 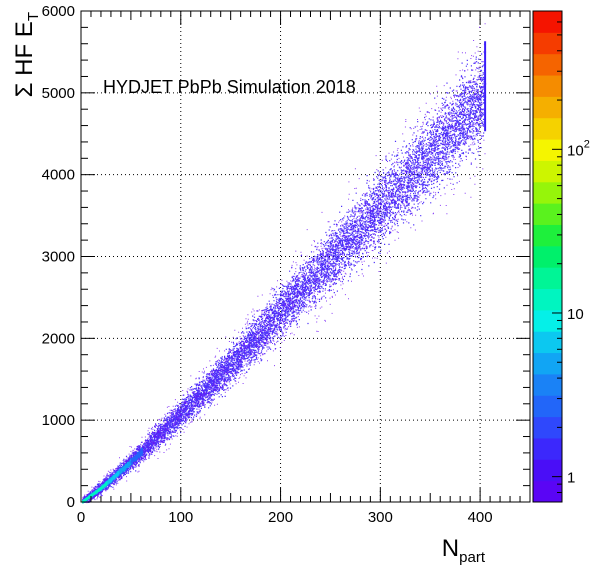 I want to click on x-axis-title-subscript: part, so click(x=472, y=557).